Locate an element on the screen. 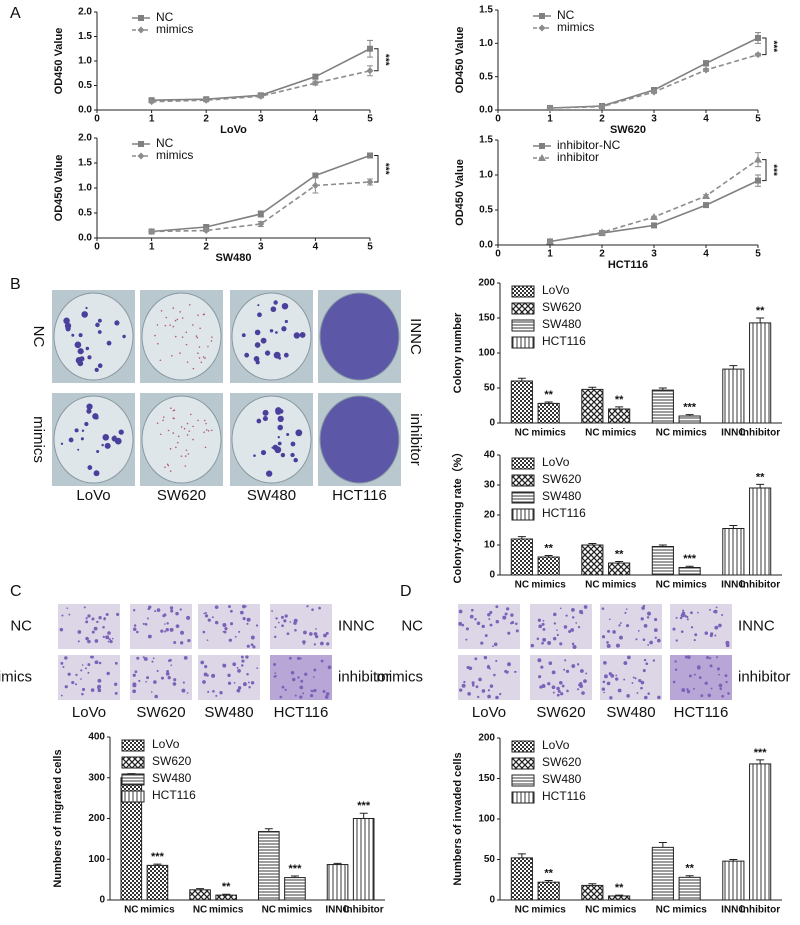 This screenshot has height=925, width=800. legend-label: LoVo is located at coordinates (556, 290).